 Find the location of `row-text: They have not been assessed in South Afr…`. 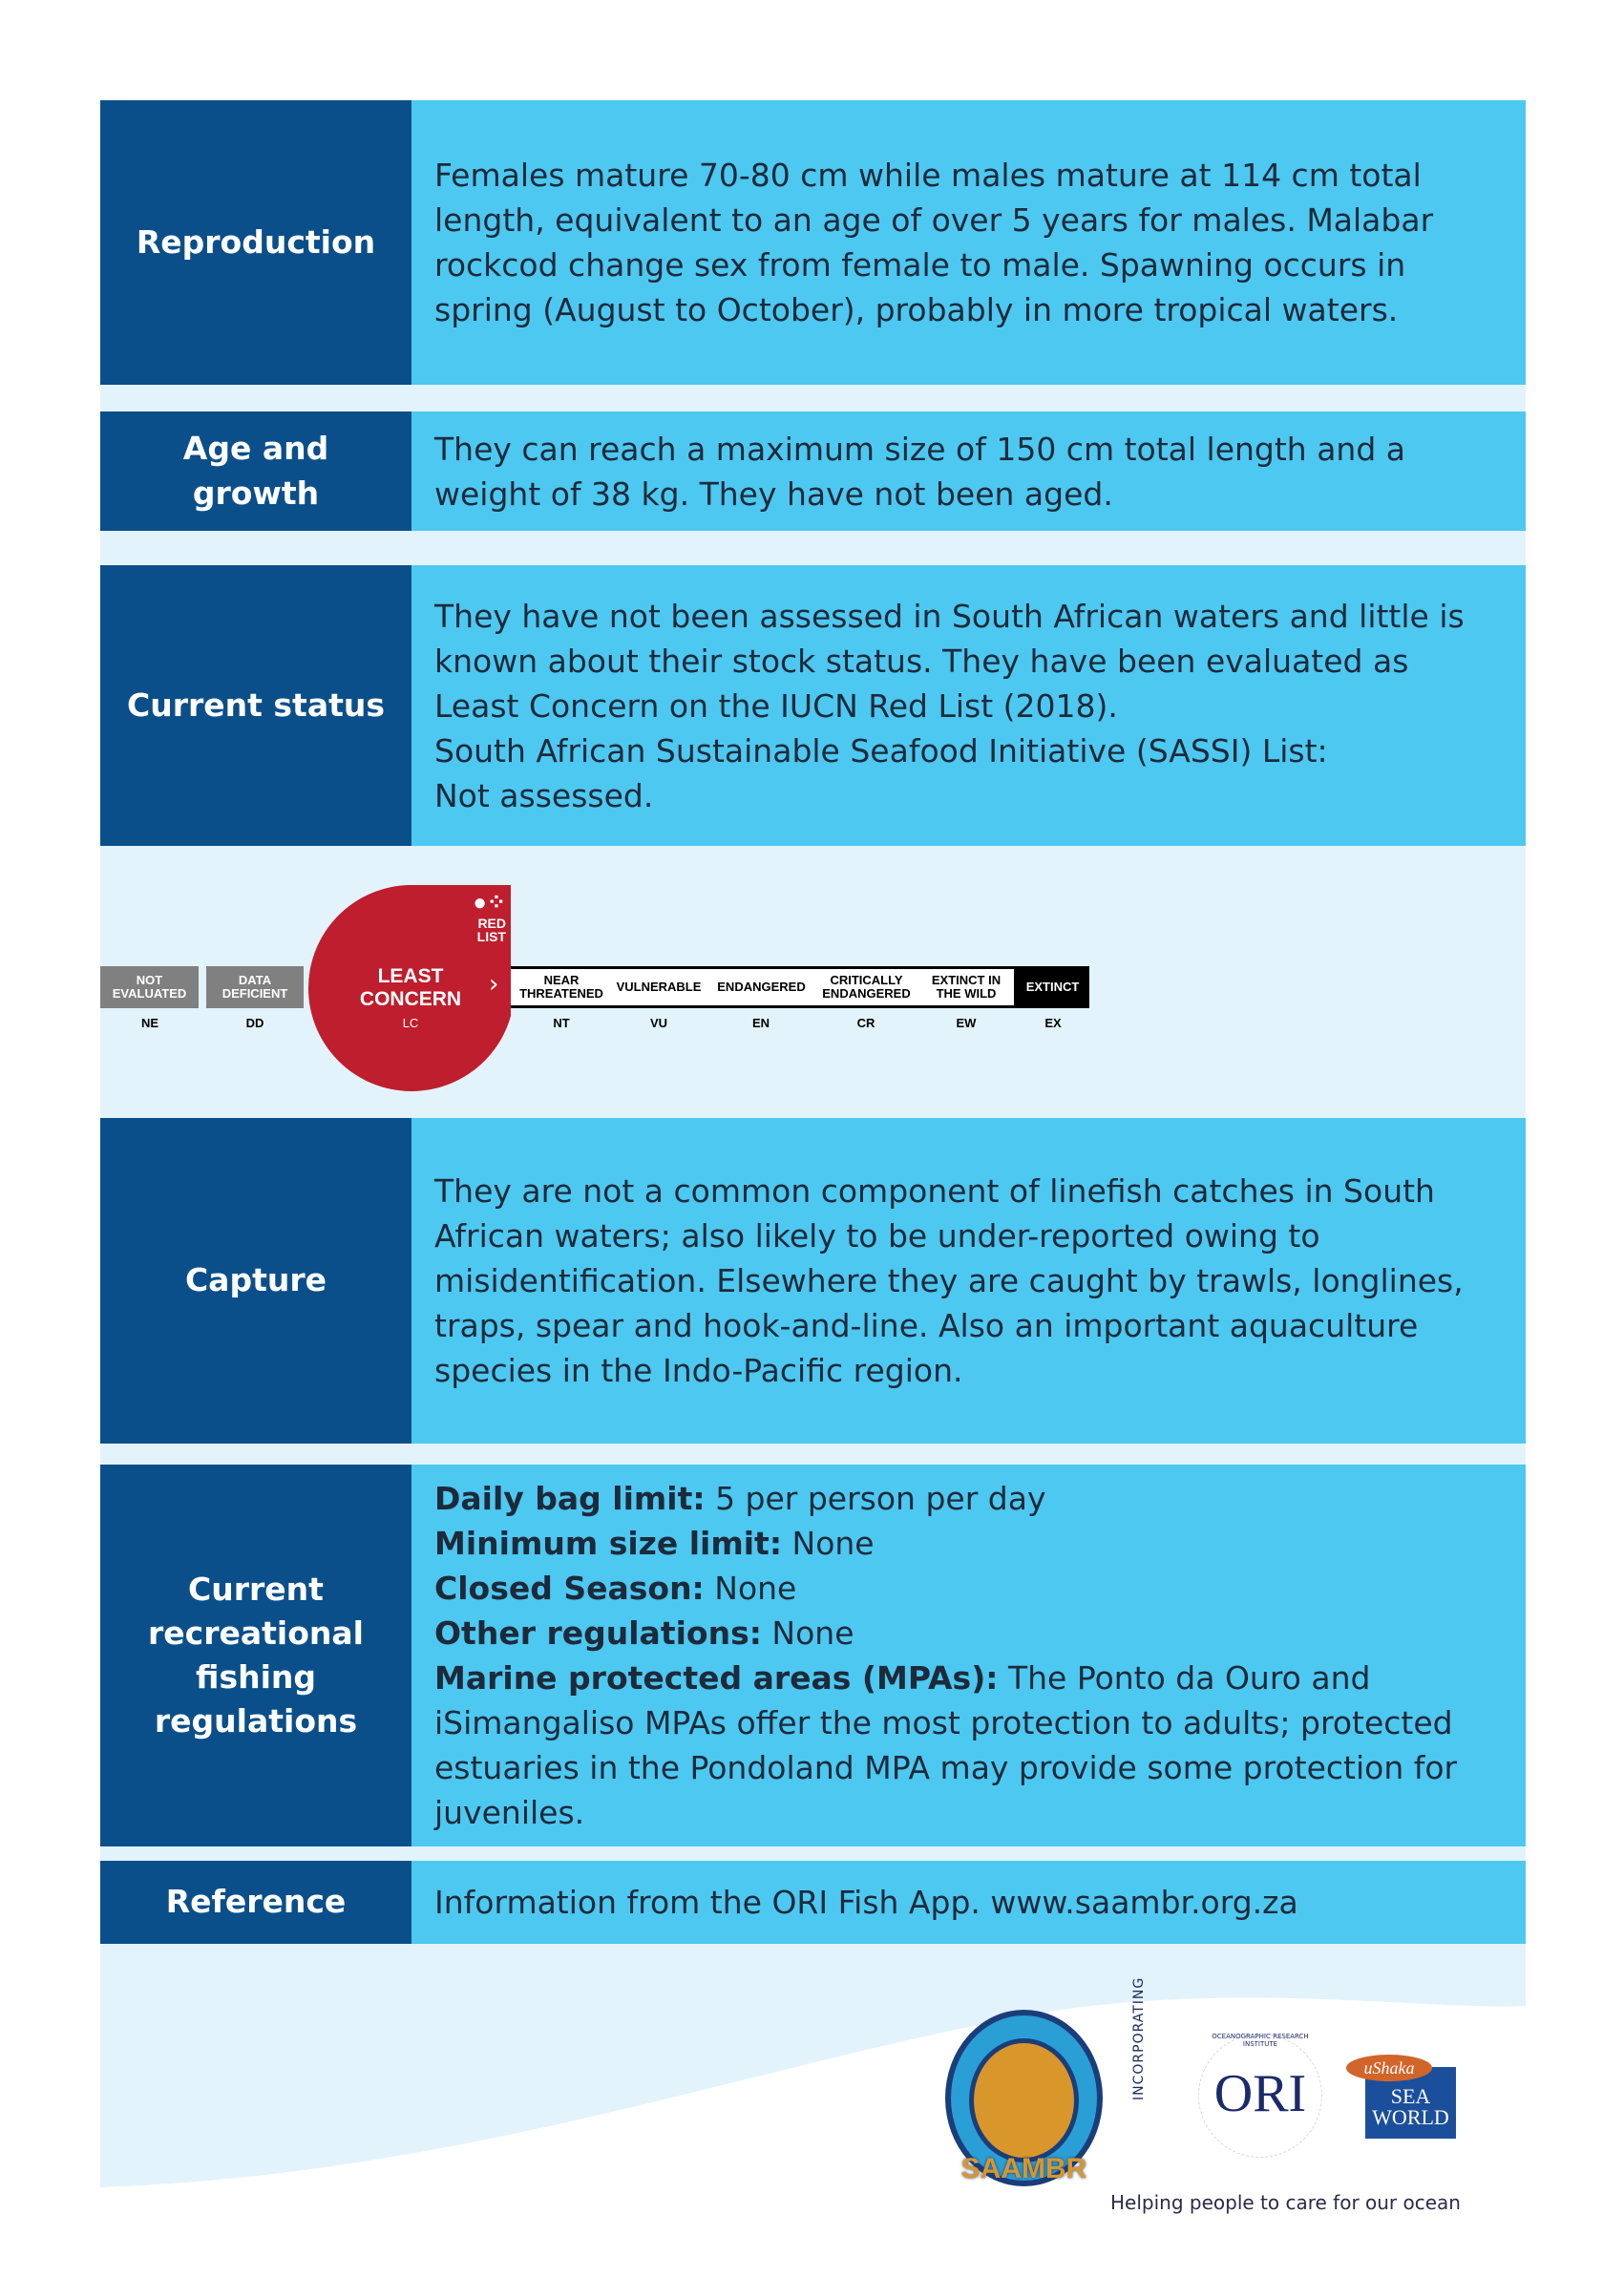

row-text: They have not been assessed in South Afr… is located at coordinates (949, 661).